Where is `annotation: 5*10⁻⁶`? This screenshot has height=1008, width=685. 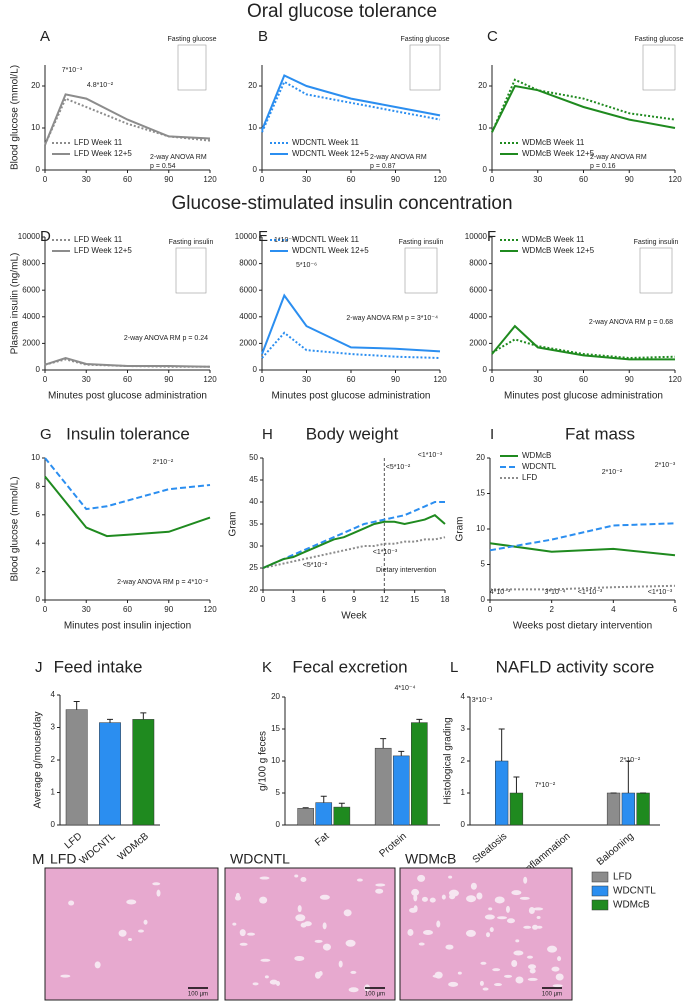 annotation: 5*10⁻⁶ is located at coordinates (306, 265).